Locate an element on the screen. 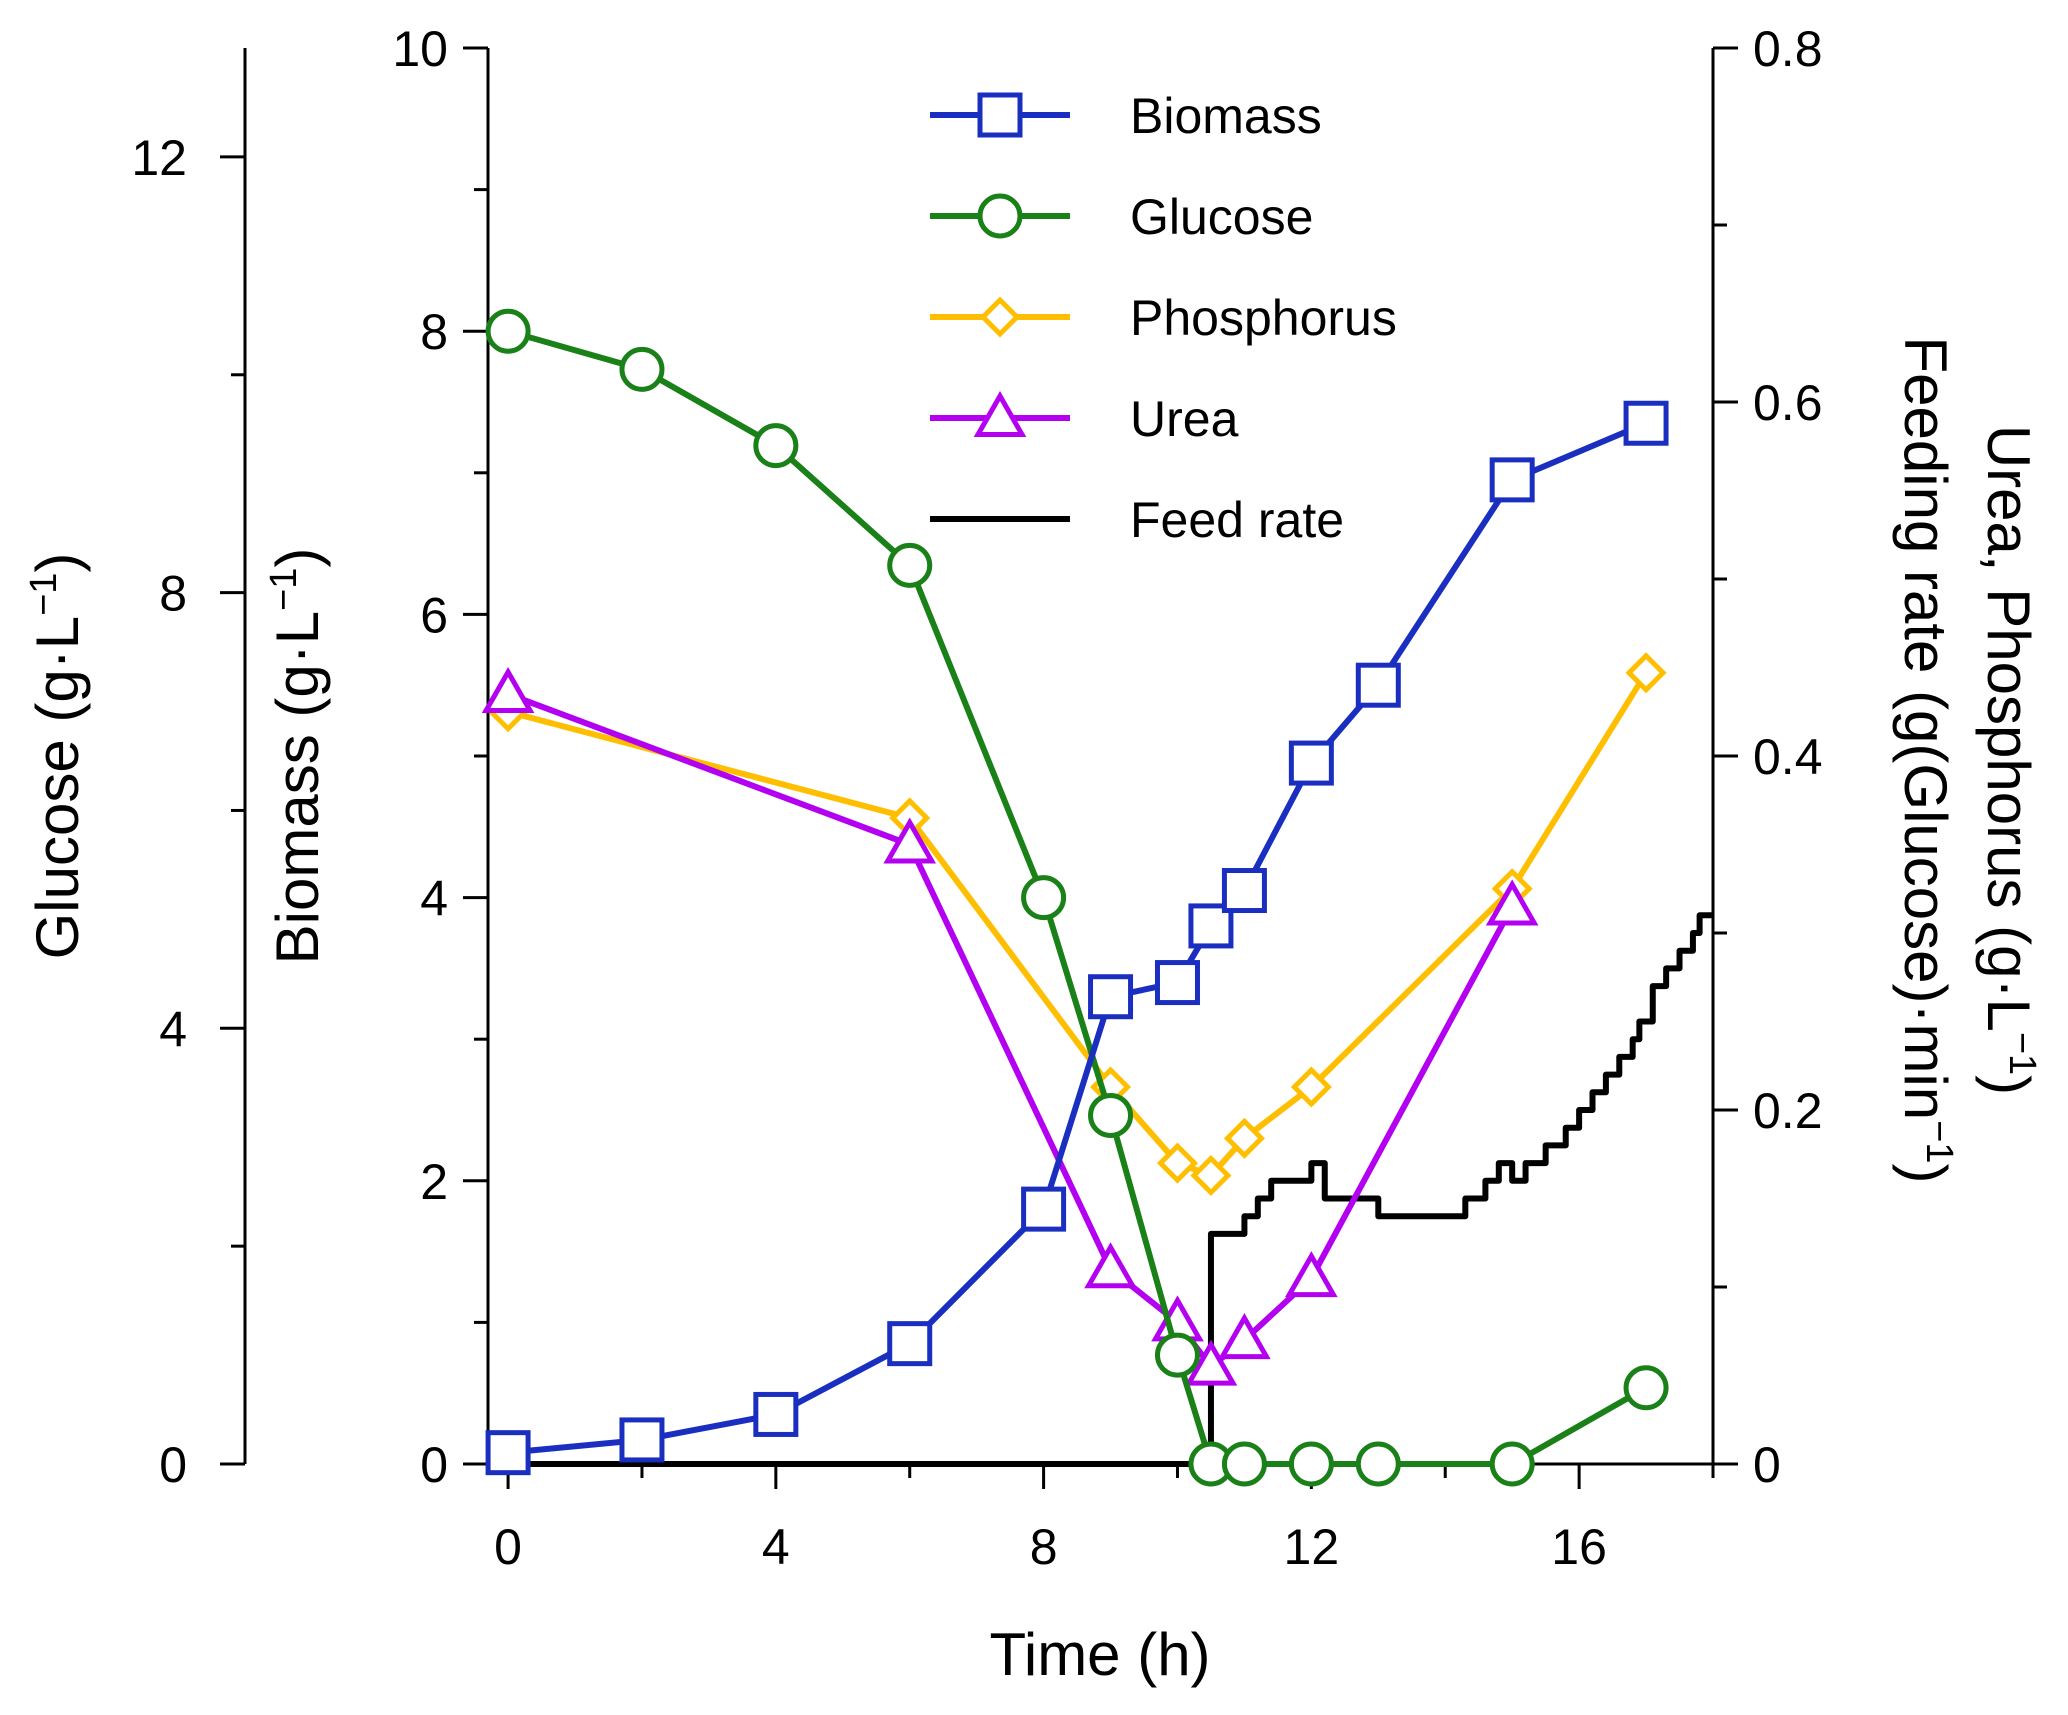 Image resolution: width=2068 pixels, height=1715 pixels. right-axis-title-line2-end: ) is located at coordinates (1925, 1173).